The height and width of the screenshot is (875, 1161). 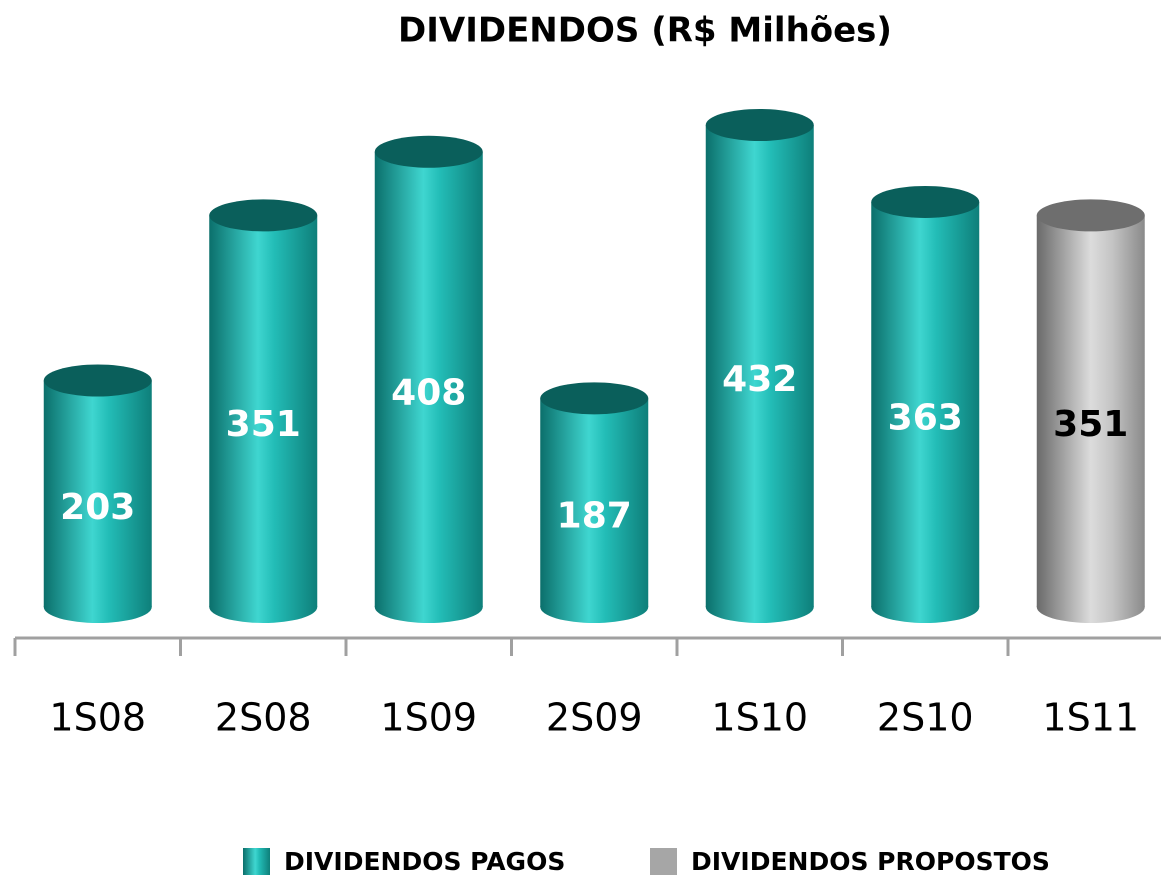 What do you see at coordinates (759, 718) in the screenshot?
I see `x-tick-label: 1S10` at bounding box center [759, 718].